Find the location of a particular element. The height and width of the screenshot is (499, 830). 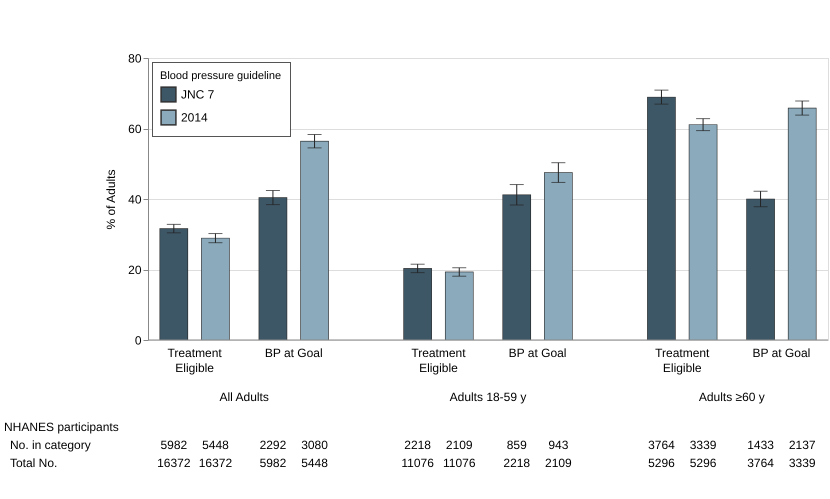

text: 1433 is located at coordinates (760, 445).